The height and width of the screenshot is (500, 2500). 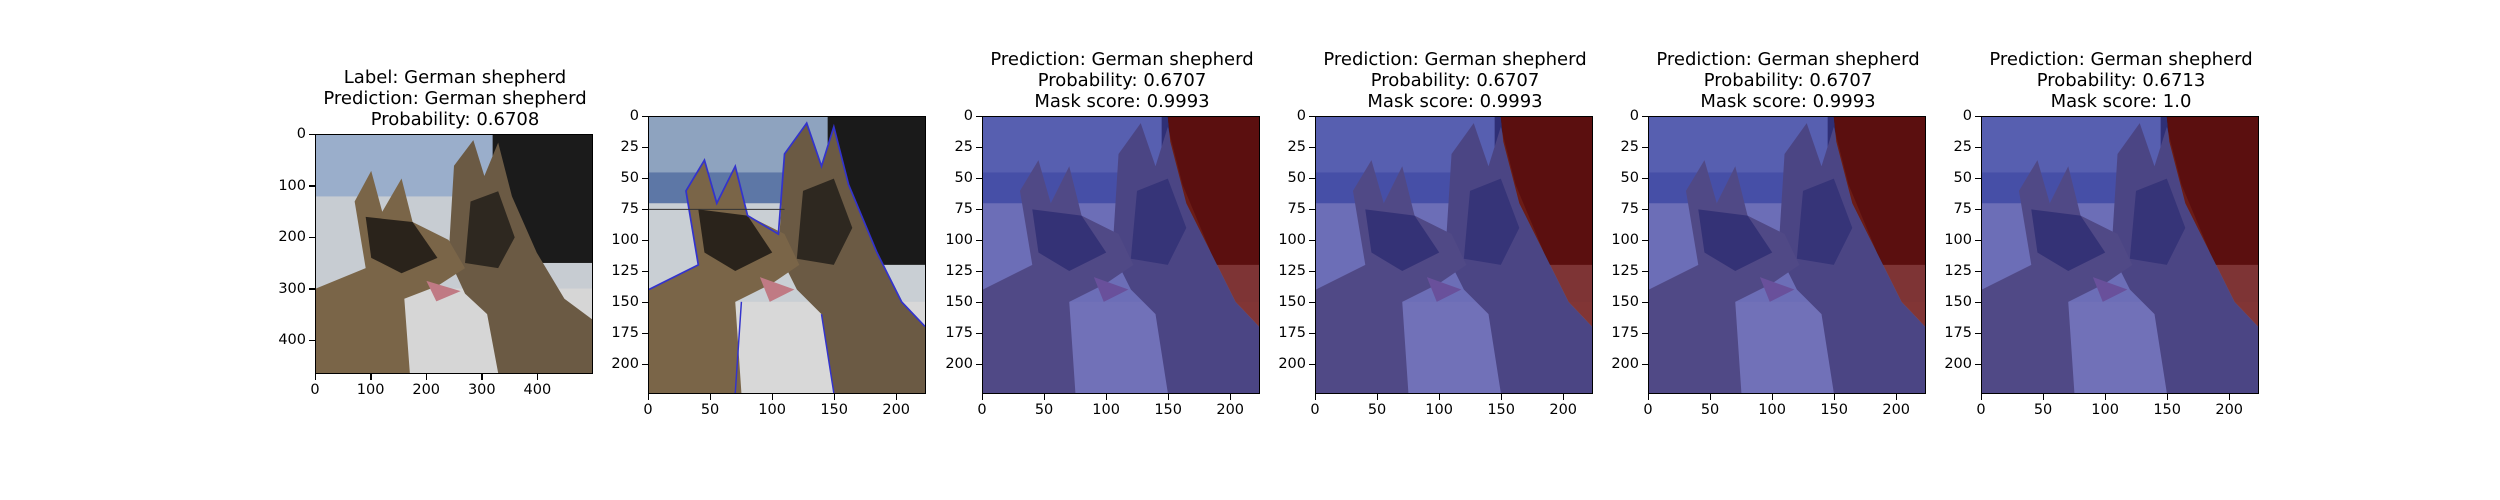 I want to click on y-tick-label: 150, so click(x=1292, y=302).